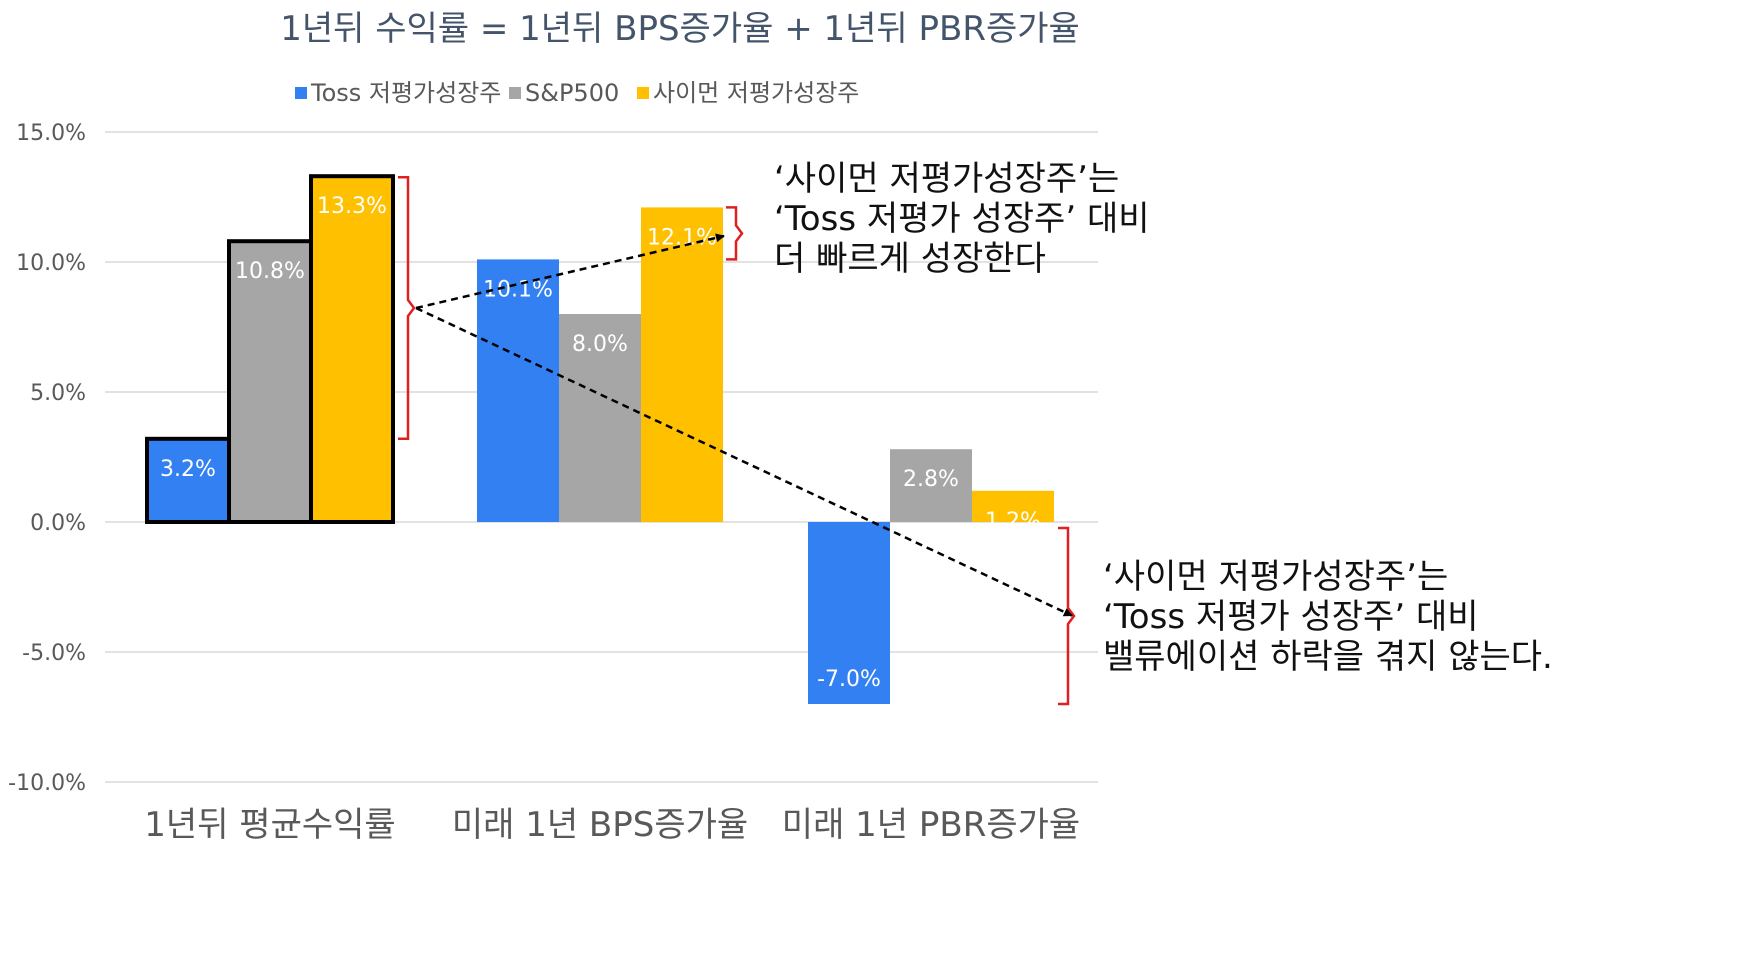 This screenshot has height=968, width=1763. I want to click on data-label-series1-cat2: 2.8%, so click(931, 479).